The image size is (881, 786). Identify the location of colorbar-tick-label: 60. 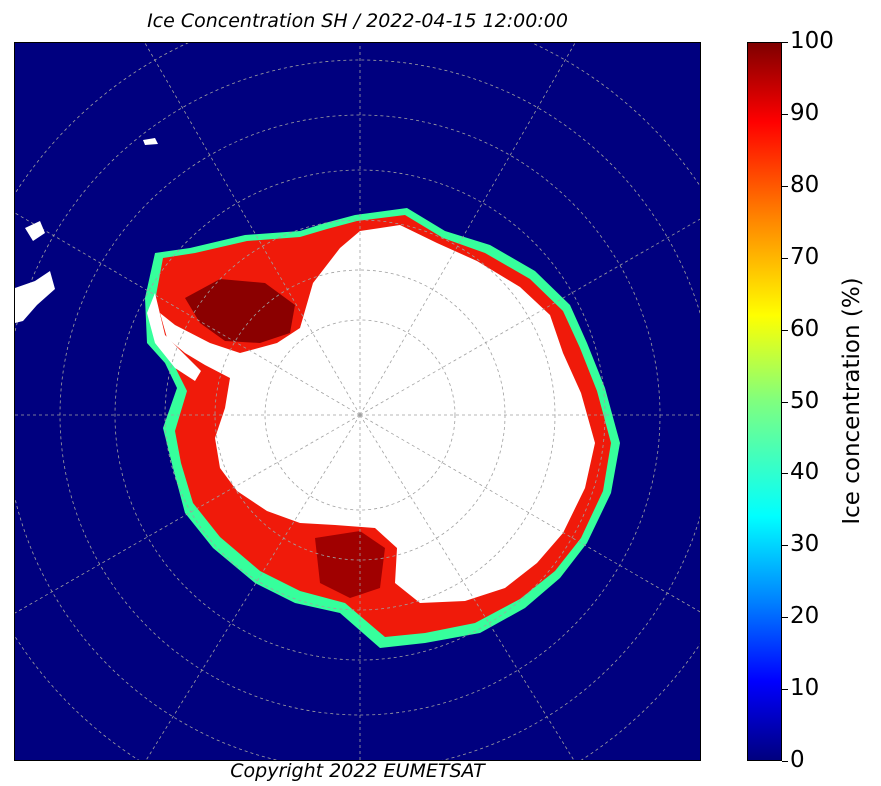
(805, 328).